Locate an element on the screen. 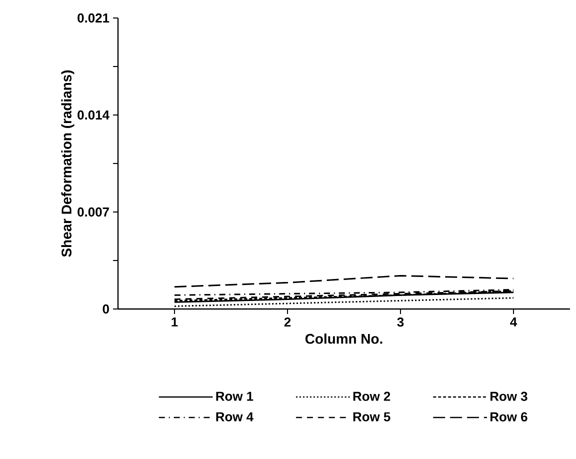  y-tick-label: 0 is located at coordinates (105, 309).